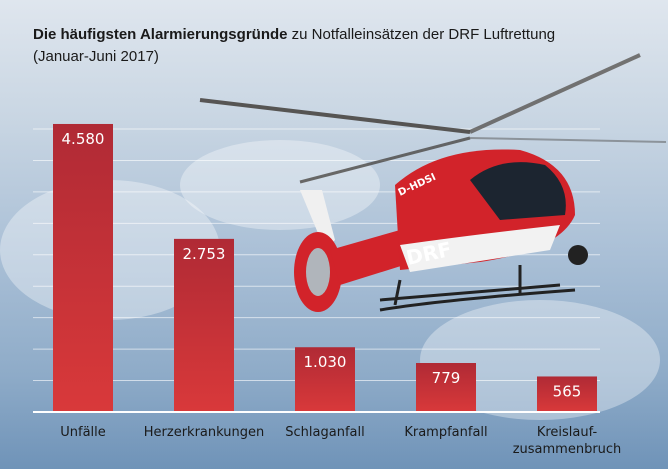  What do you see at coordinates (96, 56) in the screenshot?
I see `subtitle: (Januar-Juni 2017)` at bounding box center [96, 56].